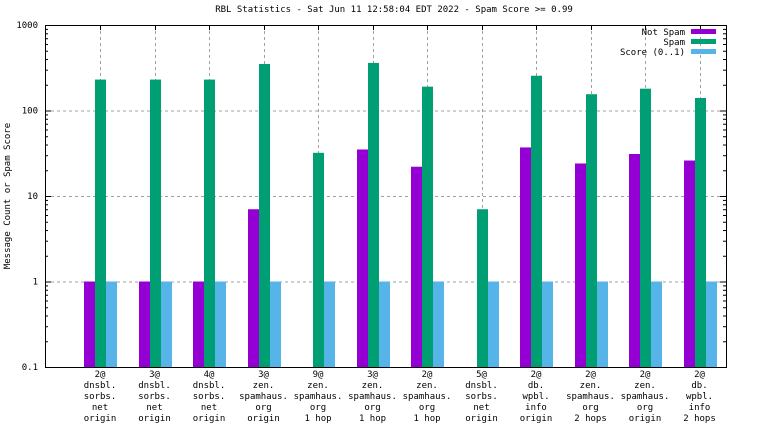 This screenshot has height=432, width=768. I want to click on y-tick-label: 100, so click(30, 112).